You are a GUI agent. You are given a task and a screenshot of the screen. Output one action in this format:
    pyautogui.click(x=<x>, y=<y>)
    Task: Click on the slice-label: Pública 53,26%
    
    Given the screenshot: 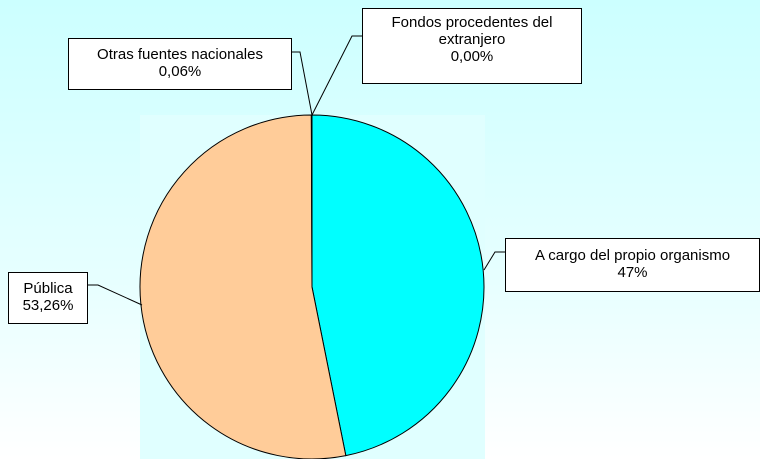 What is the action you would take?
    pyautogui.click(x=48, y=298)
    